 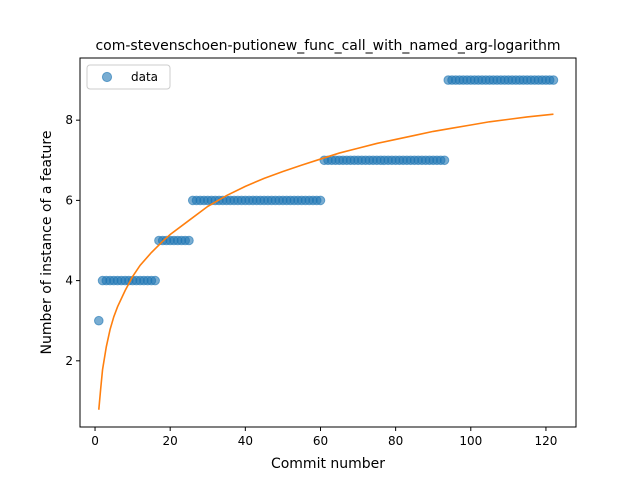 I want to click on x-tick-label: 100, so click(x=470, y=441).